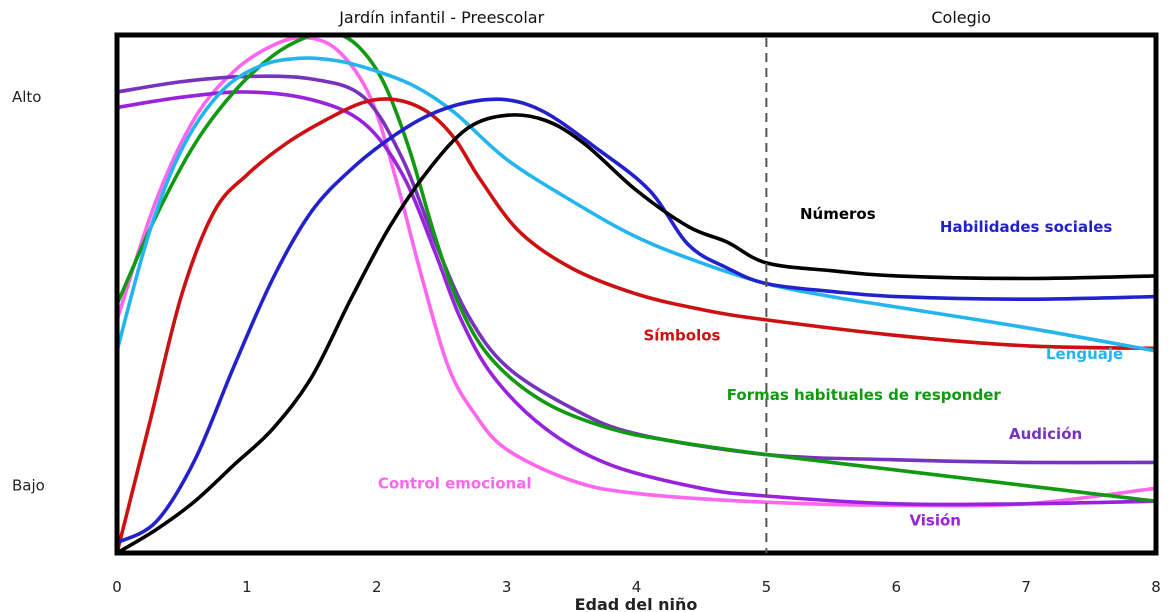  I want to click on x-axis-label: Edad del niño, so click(636, 603).